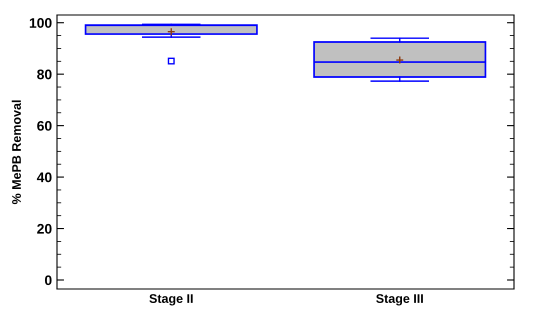  I want to click on y-tick-label: 60, so click(44, 125).